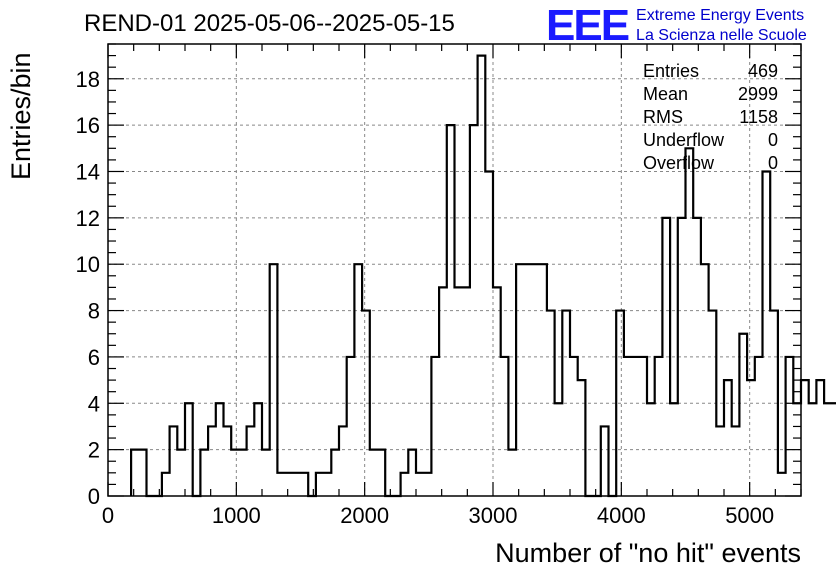  I want to click on y-tick-label: 12, so click(88, 218).